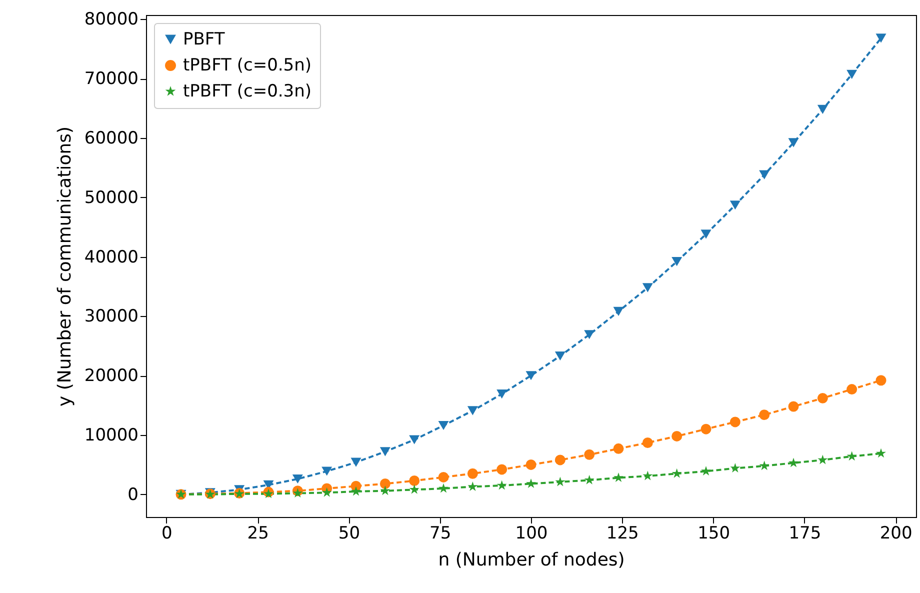 The height and width of the screenshot is (593, 920). What do you see at coordinates (167, 534) in the screenshot?
I see `x-tick-label: 0` at bounding box center [167, 534].